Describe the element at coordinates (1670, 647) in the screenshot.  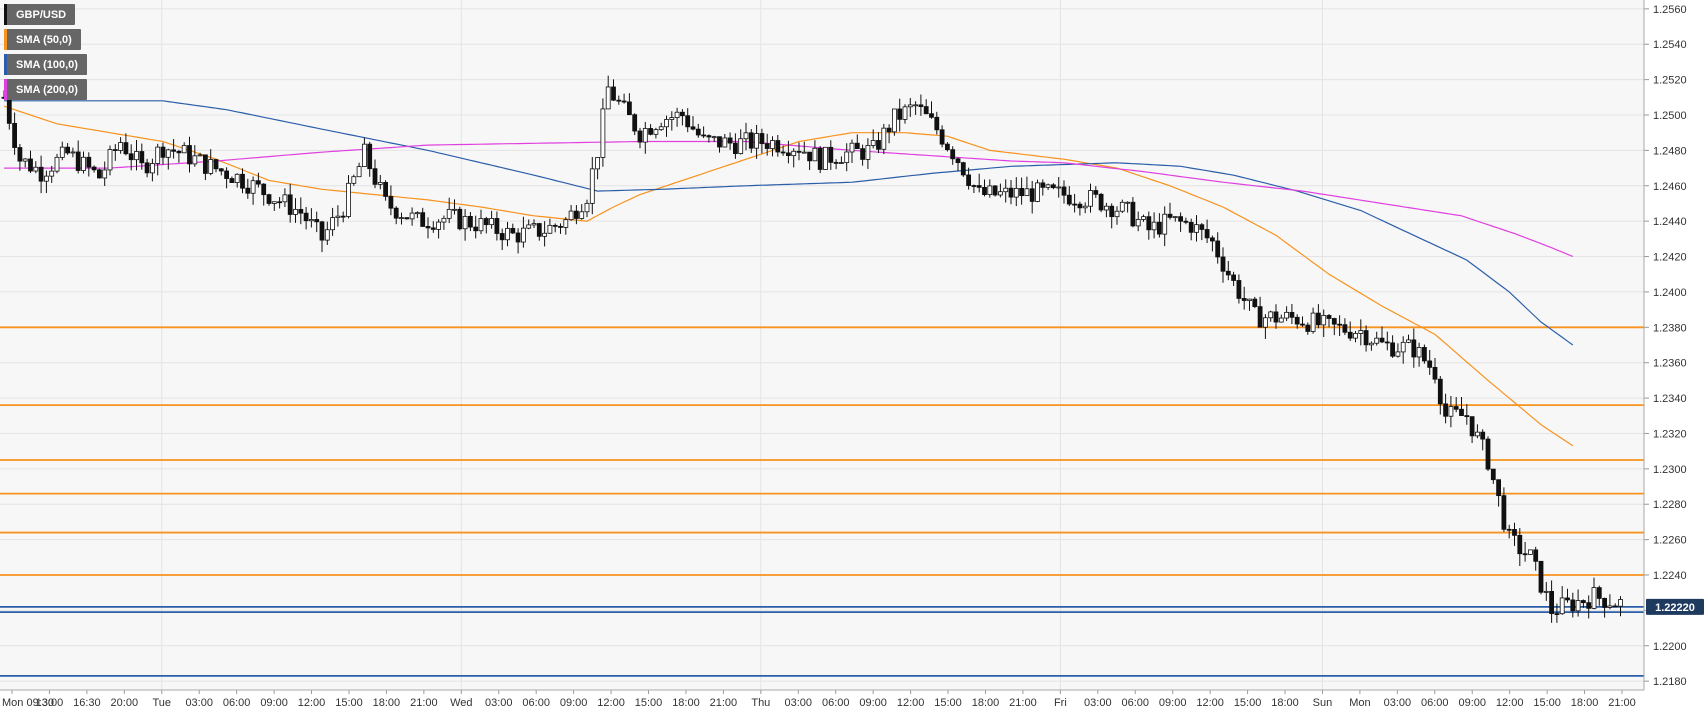
I see `y-tick-label: 1.2200` at that location.